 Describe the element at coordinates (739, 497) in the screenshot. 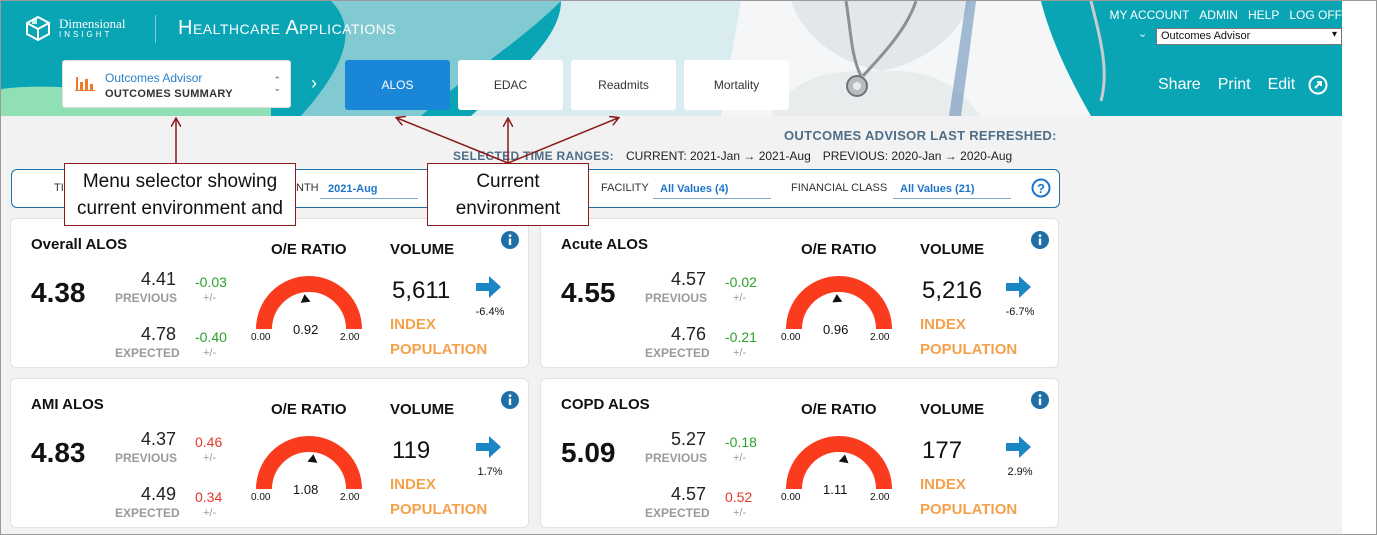

I see `expected-delta: 0.52` at that location.